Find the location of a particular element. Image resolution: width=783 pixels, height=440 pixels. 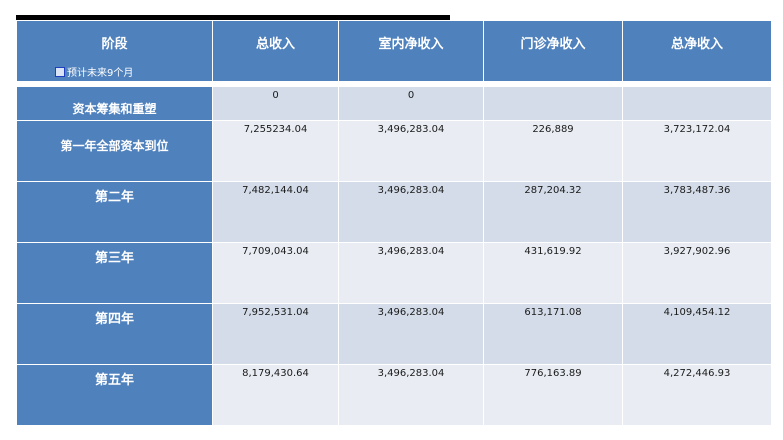

header-total-revenue: 总收入 is located at coordinates (275, 51).